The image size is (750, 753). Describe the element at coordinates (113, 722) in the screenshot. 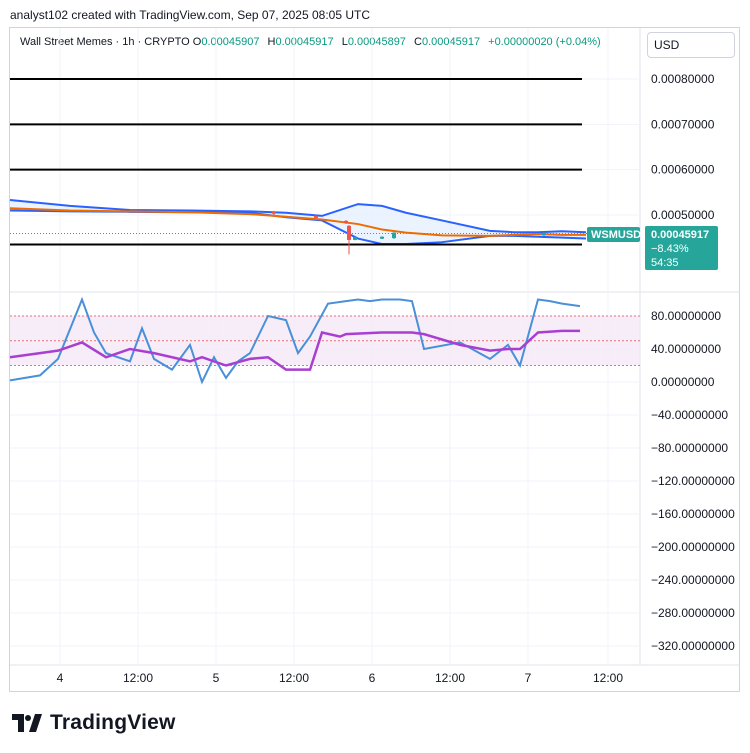

I see `tradingview-logo-text: TradingView` at that location.